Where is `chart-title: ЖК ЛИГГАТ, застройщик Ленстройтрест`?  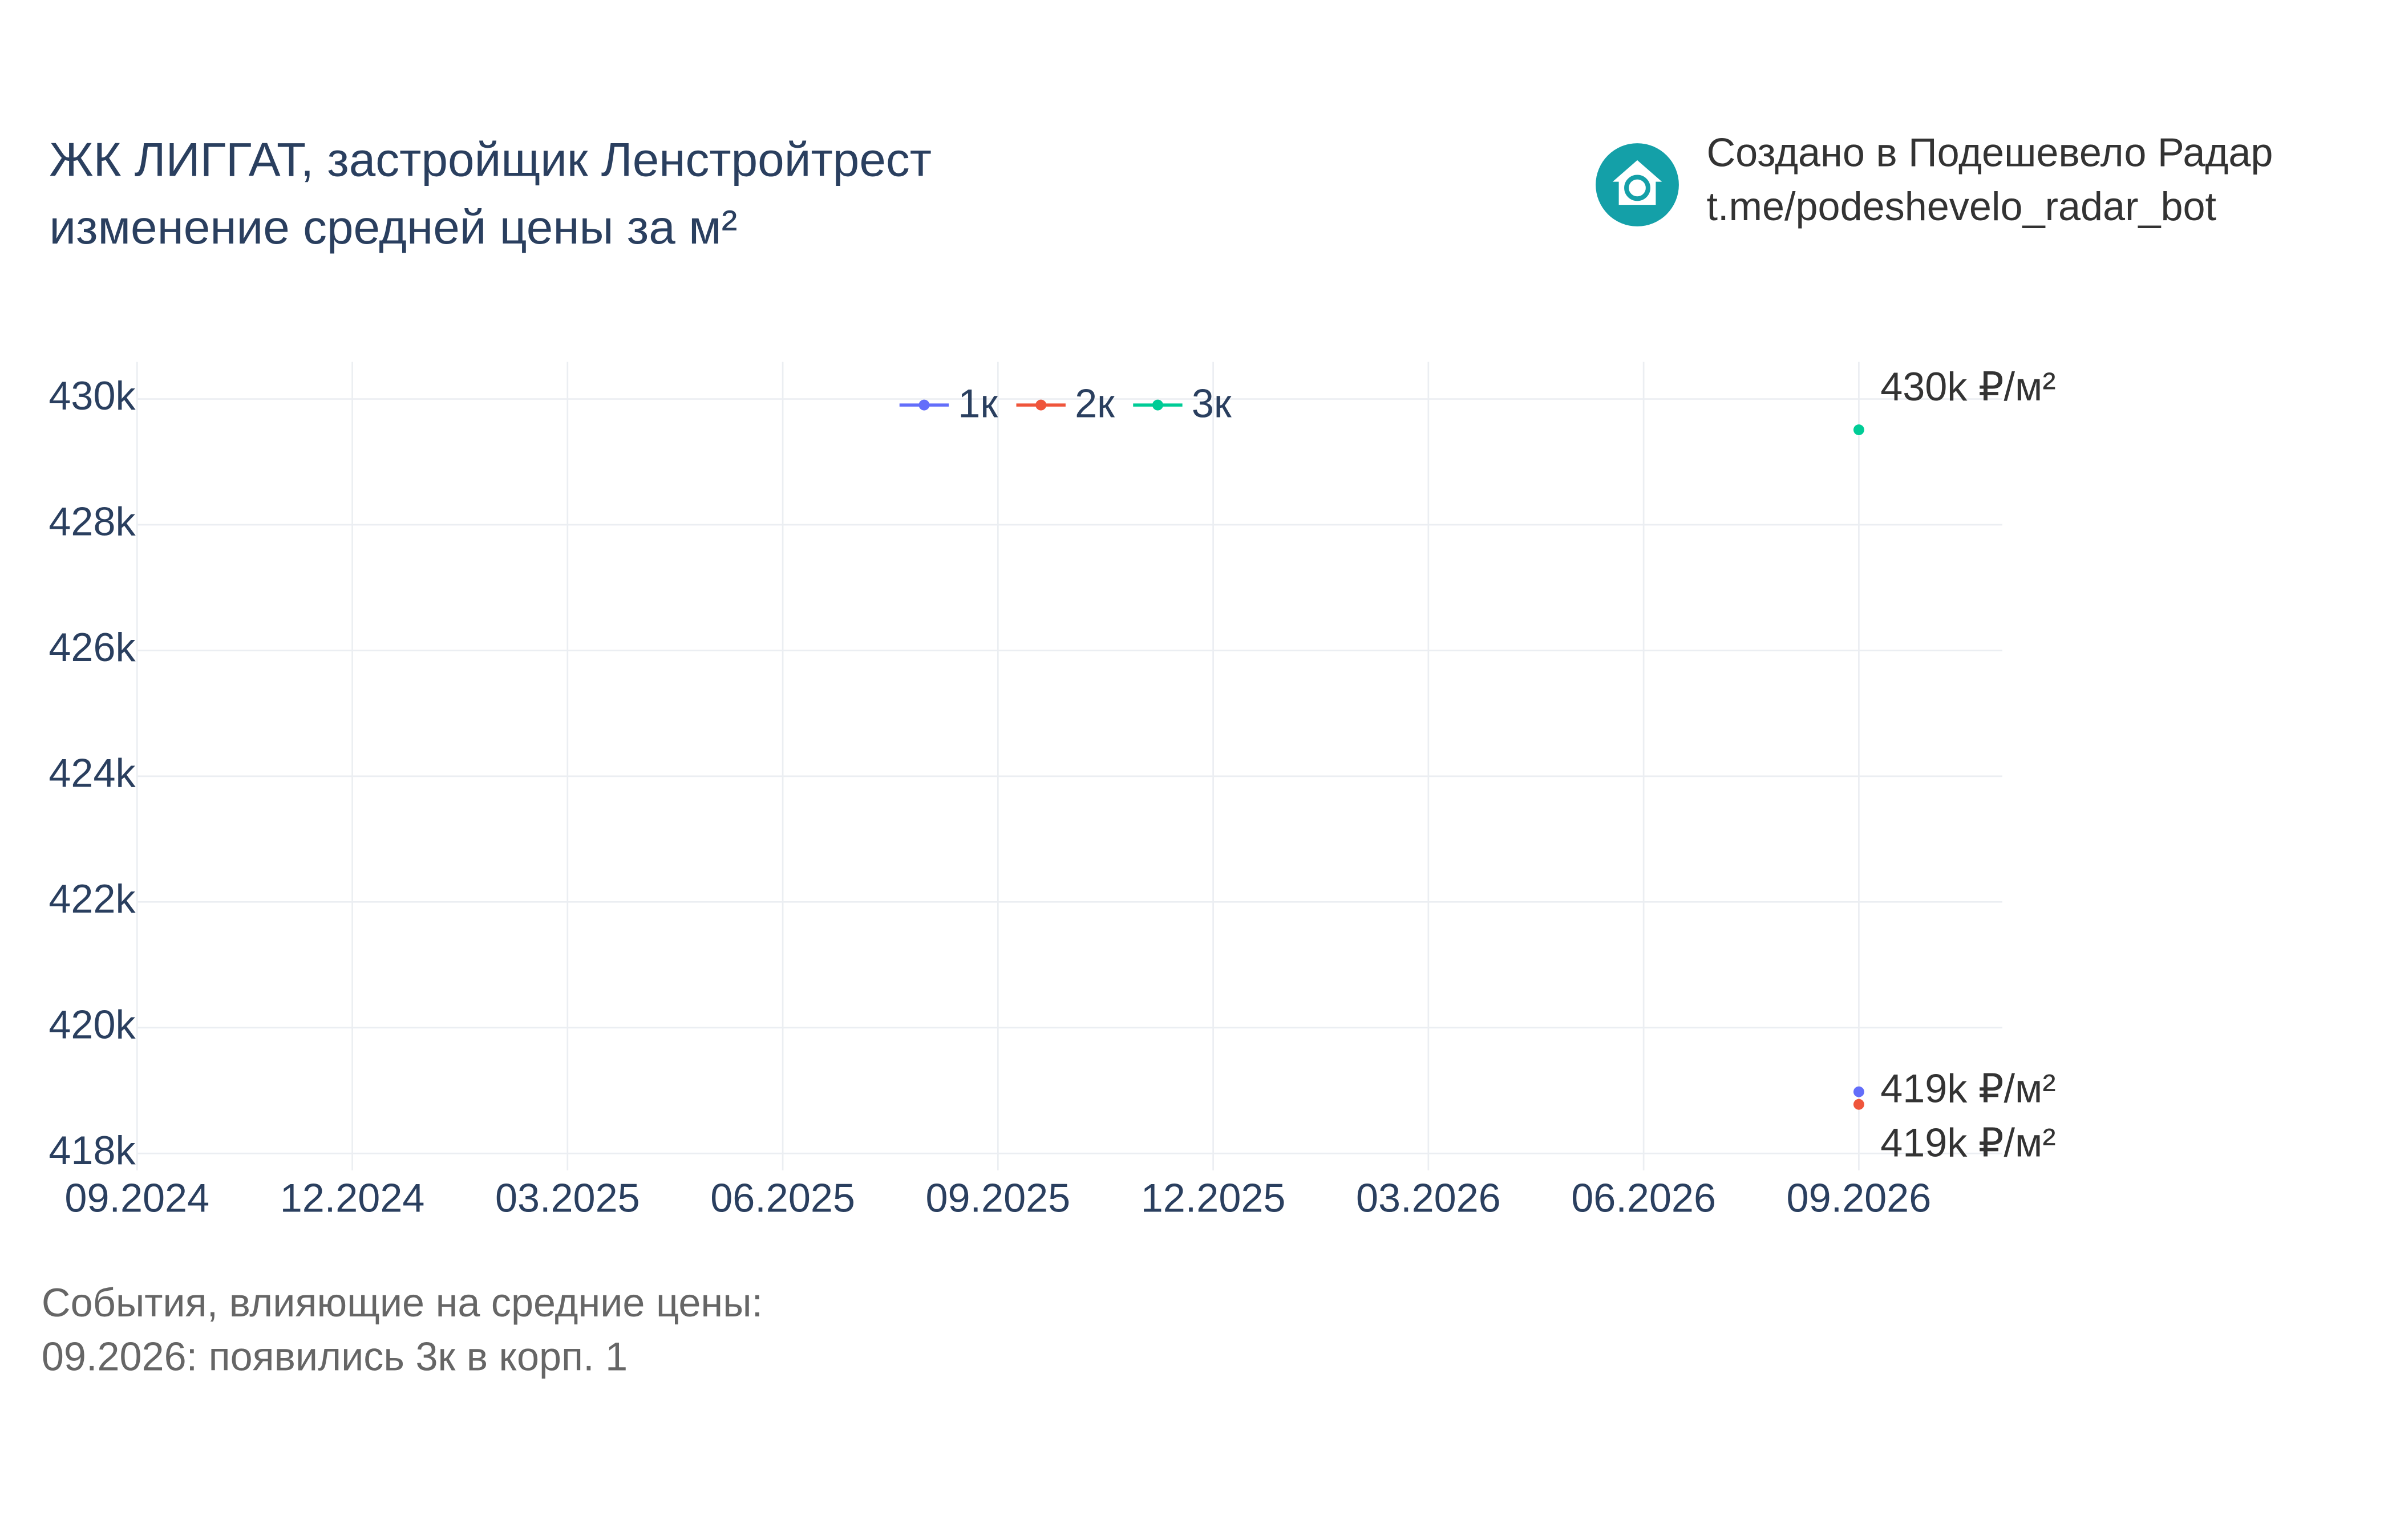 chart-title: ЖК ЛИГГАТ, застройщик Ленстройтрест is located at coordinates (491, 159).